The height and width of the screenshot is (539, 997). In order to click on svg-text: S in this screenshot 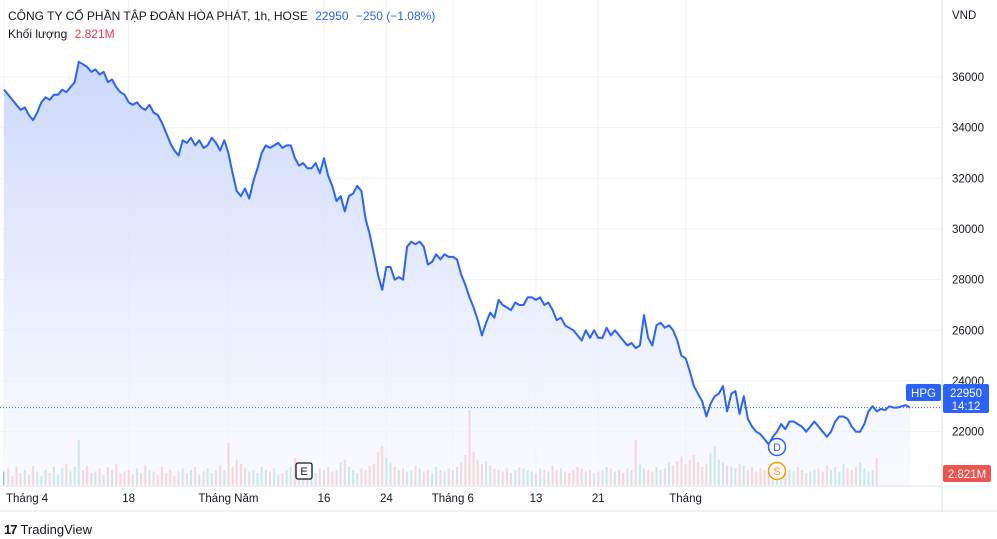, I will do `click(776, 472)`.